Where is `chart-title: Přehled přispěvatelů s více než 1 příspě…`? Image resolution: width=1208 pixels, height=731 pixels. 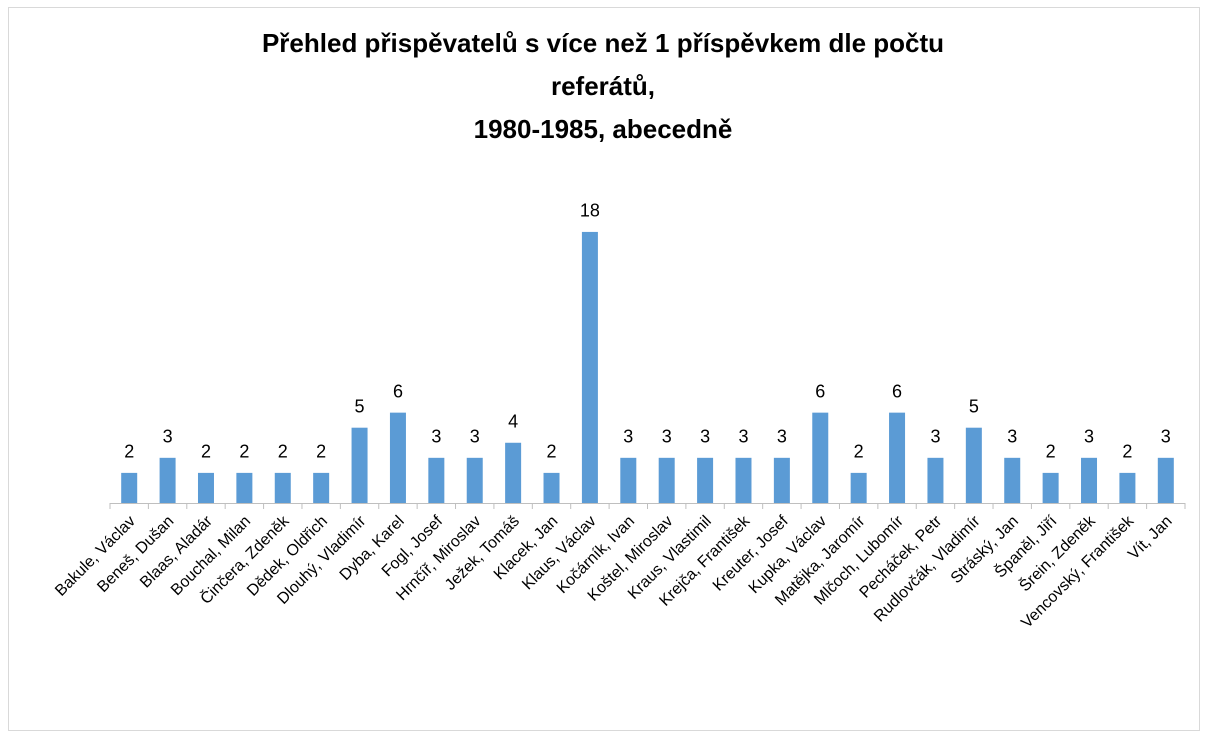
chart-title: Přehled přispěvatelů s více než 1 příspě… is located at coordinates (603, 43).